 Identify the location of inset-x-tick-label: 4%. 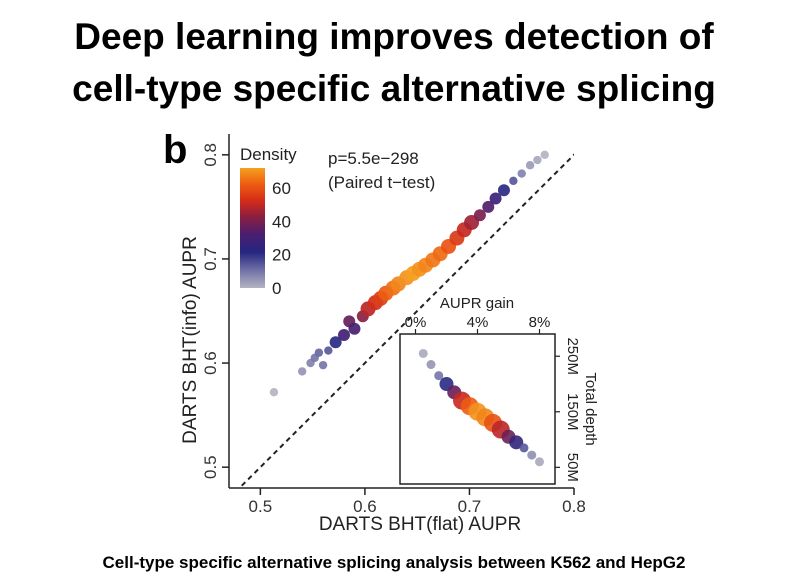
(478, 322).